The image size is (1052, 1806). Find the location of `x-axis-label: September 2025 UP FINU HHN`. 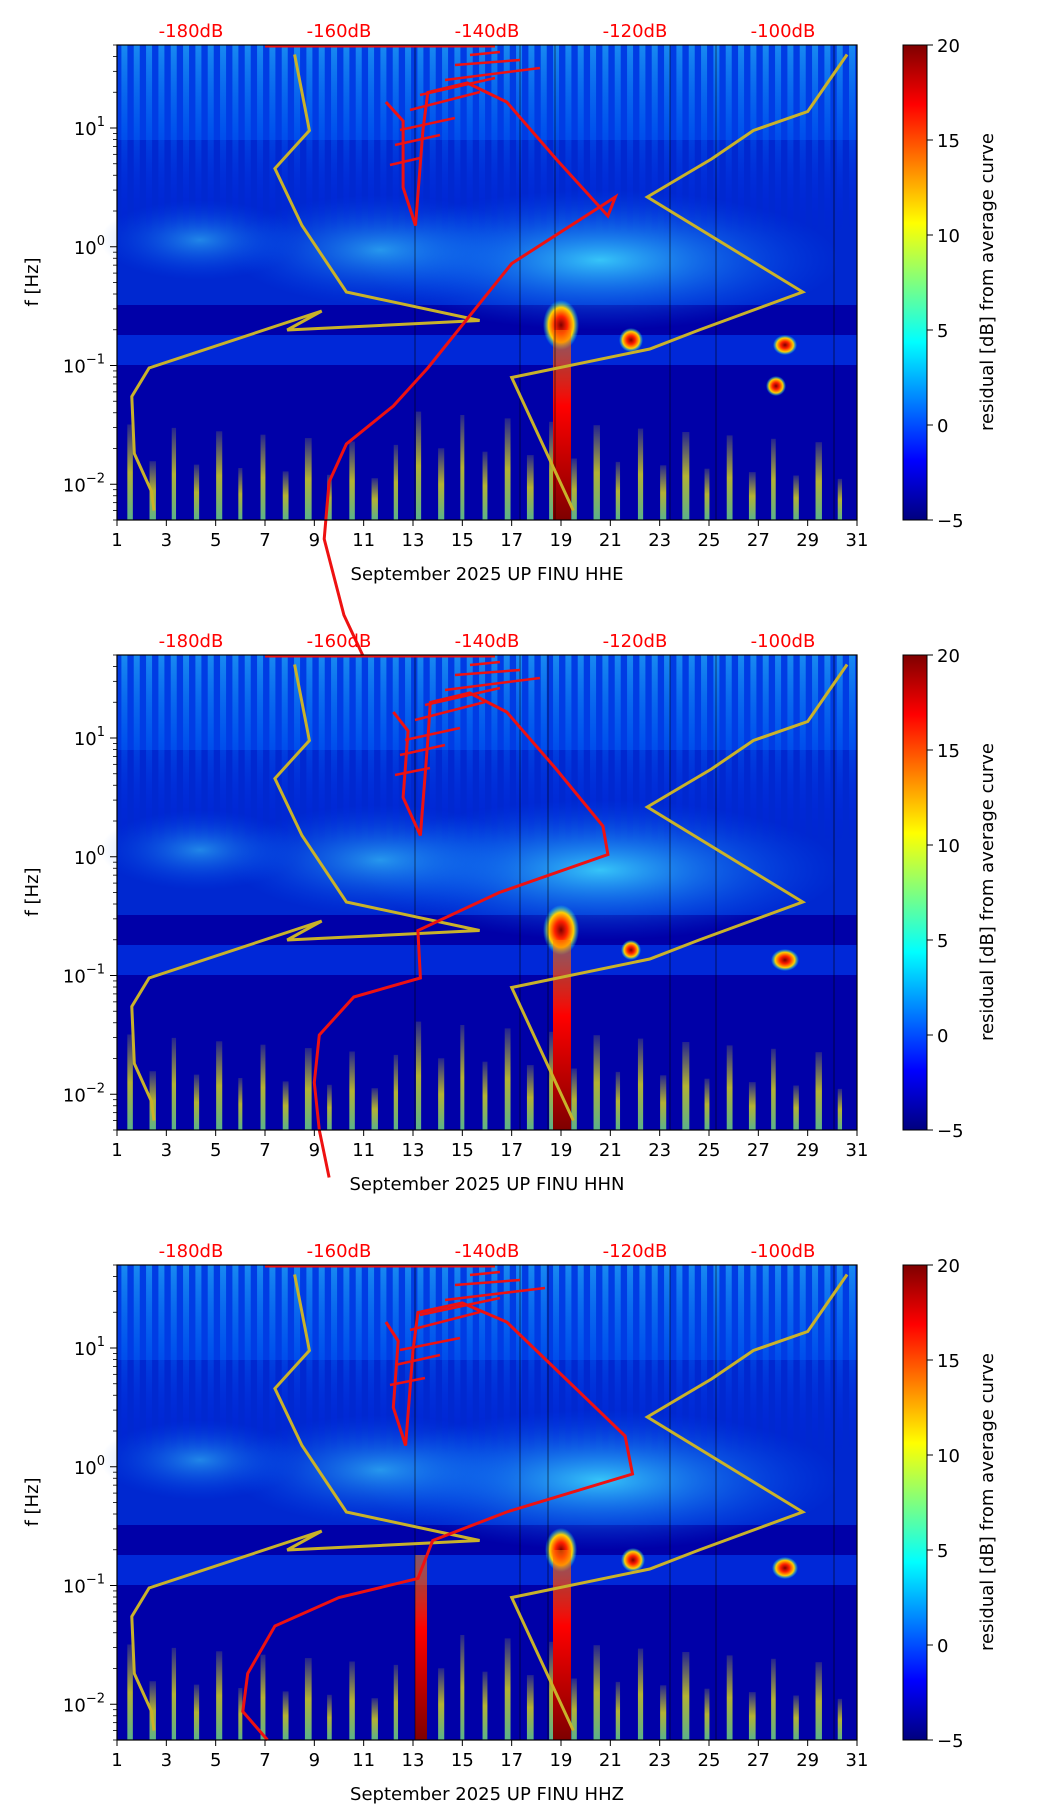

x-axis-label: September 2025 UP FINU HHN is located at coordinates (486, 1184).